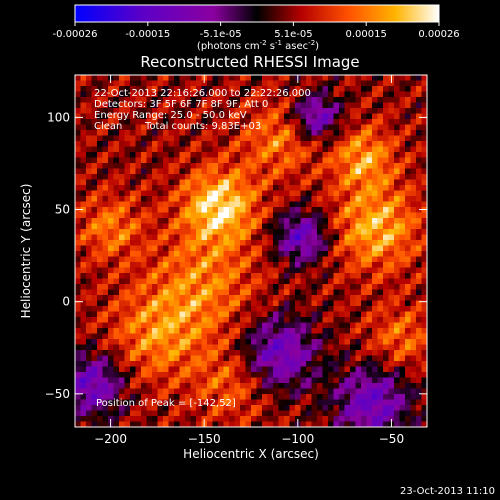 The width and height of the screenshot is (500, 500). What do you see at coordinates (257, 13) in the screenshot?
I see `colorbar` at bounding box center [257, 13].